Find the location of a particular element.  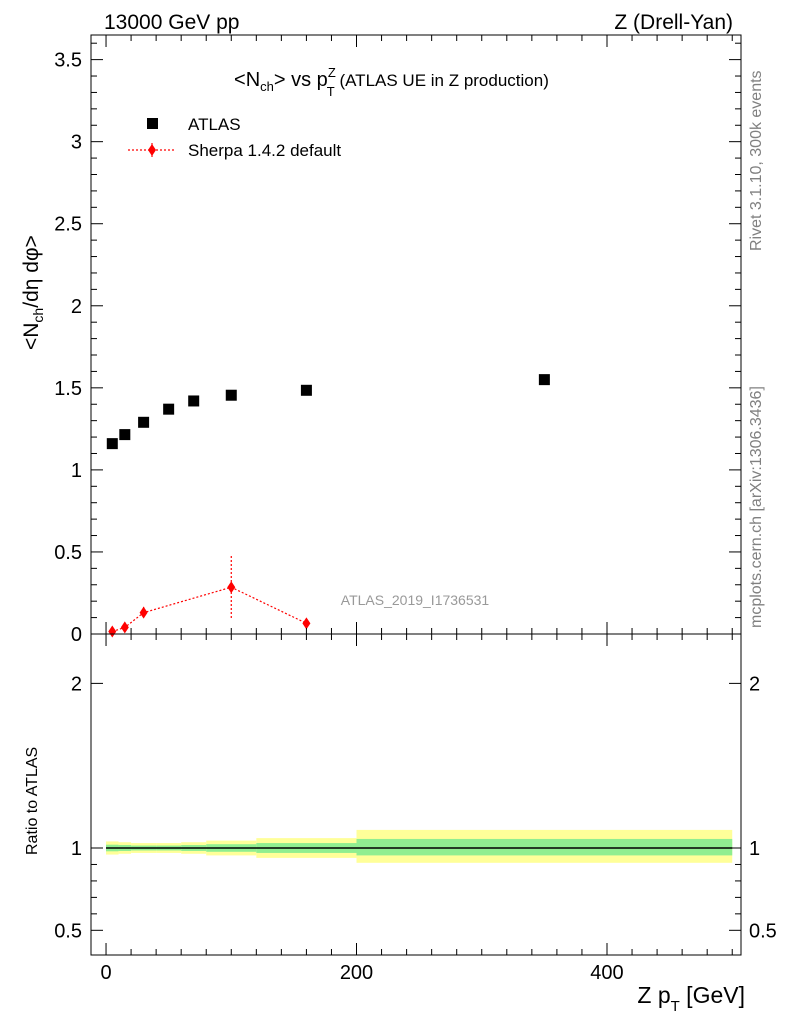

energy-label: 13000 GeV pp is located at coordinates (171, 22).